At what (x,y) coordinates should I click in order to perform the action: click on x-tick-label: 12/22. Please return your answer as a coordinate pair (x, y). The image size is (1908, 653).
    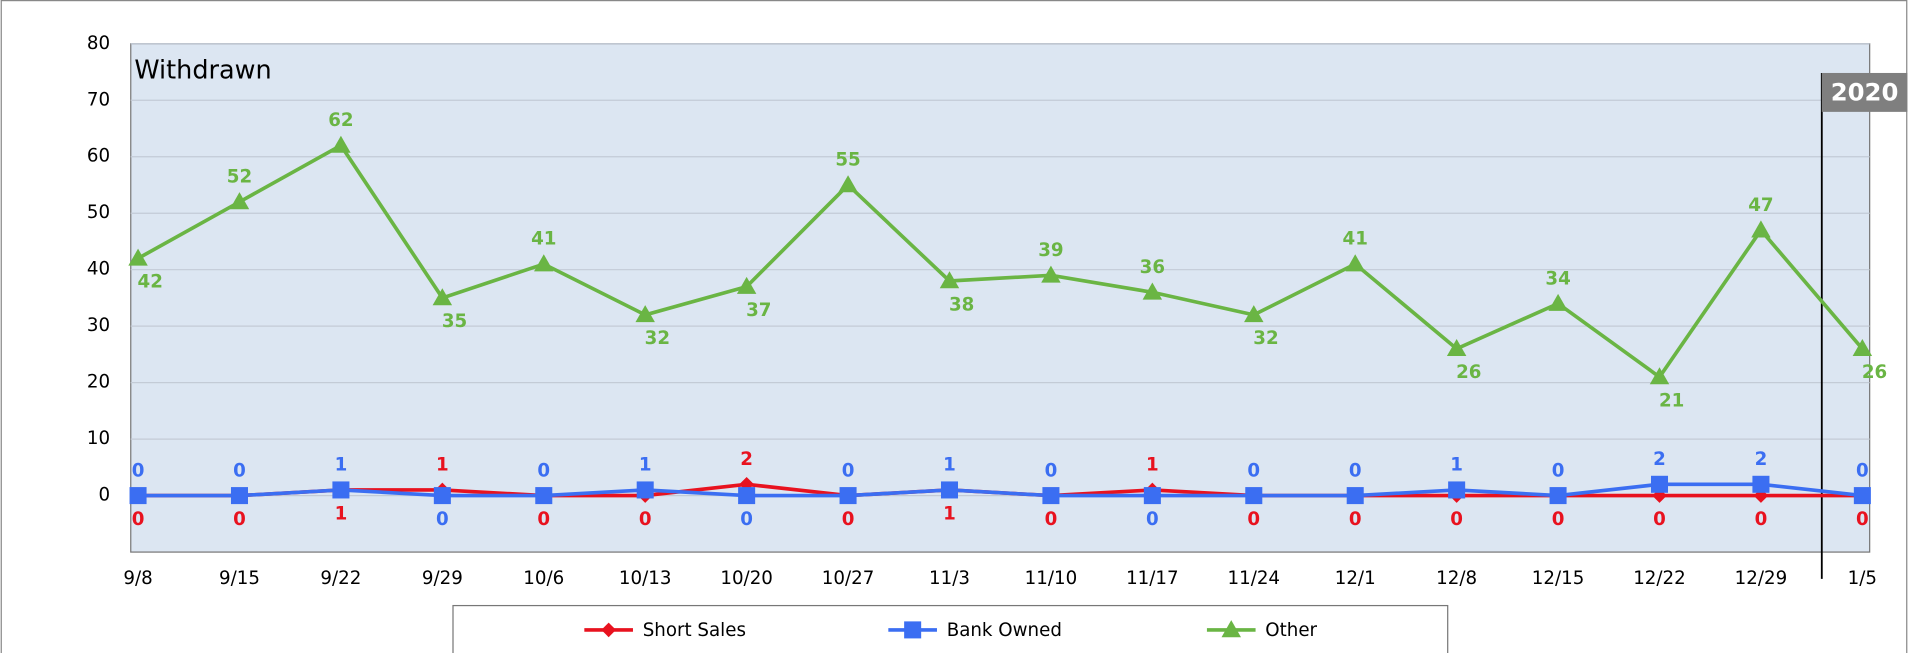
    Looking at the image, I should click on (1659, 578).